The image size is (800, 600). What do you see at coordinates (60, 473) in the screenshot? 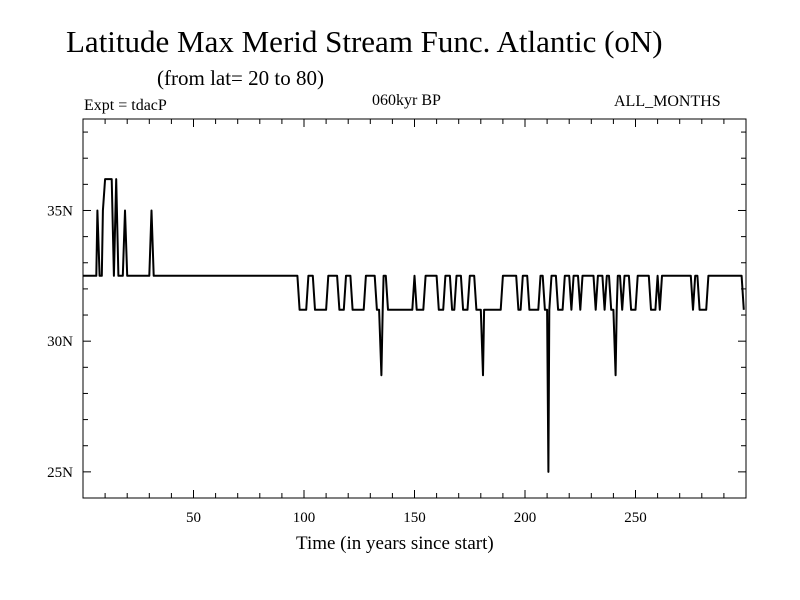
I see `y-tick-label: 25N` at bounding box center [60, 473].